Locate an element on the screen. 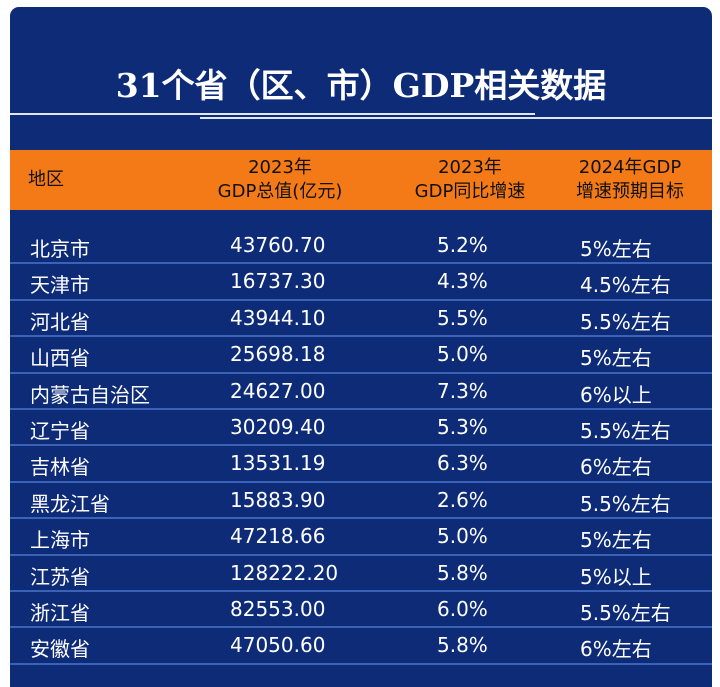 The width and height of the screenshot is (720, 687). cell-growth: 5.5% is located at coordinates (462, 317).